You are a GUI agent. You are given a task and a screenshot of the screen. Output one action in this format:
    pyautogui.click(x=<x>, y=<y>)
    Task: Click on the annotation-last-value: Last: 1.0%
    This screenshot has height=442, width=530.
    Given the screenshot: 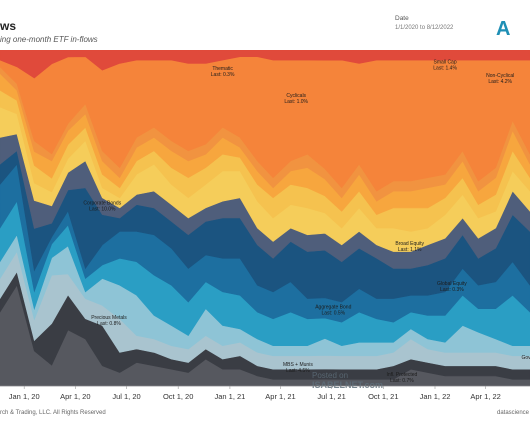 What is the action you would take?
    pyautogui.click(x=296, y=102)
    